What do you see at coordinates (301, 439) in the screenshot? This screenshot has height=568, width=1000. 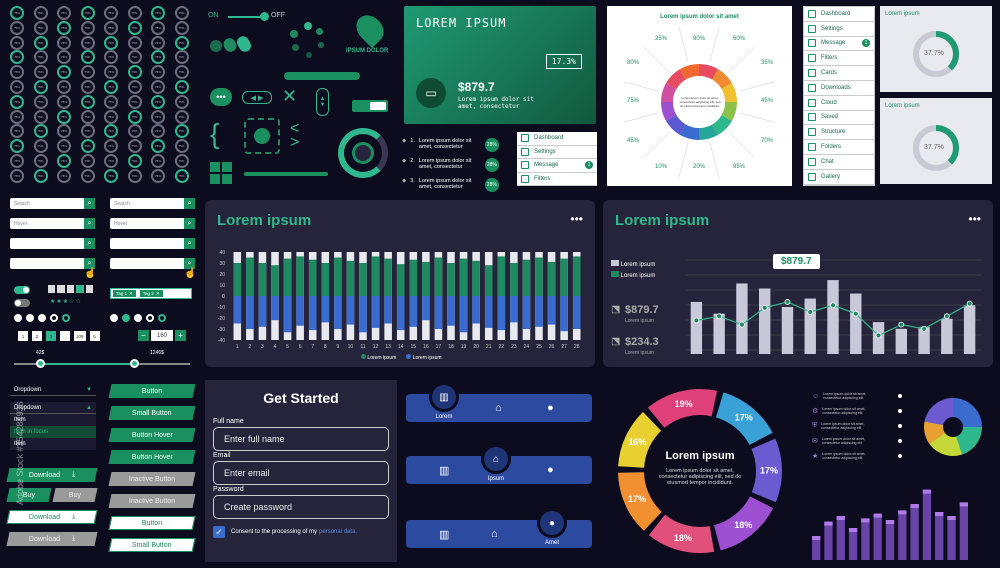 I see `full-name-field: Enter full name` at bounding box center [301, 439].